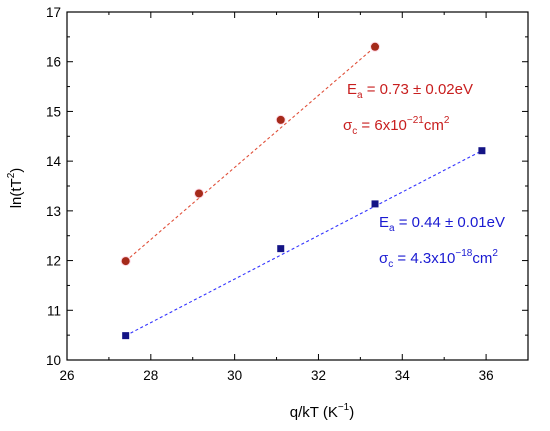 This screenshot has width=550, height=431. I want to click on annotation-blue-series: Ea = 0.44 ± 0.01eV σc = 4.3x10−18cm2, so click(442, 242).